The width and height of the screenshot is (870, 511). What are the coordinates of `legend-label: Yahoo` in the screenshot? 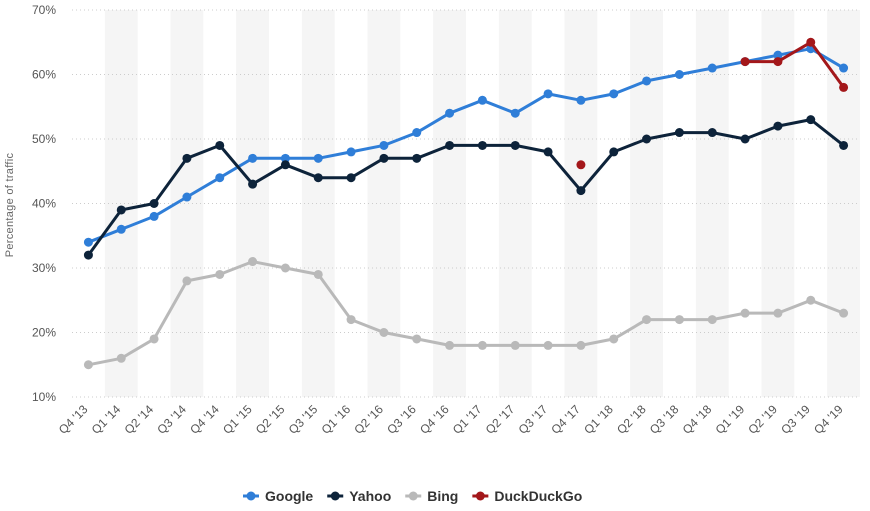 It's located at (370, 496).